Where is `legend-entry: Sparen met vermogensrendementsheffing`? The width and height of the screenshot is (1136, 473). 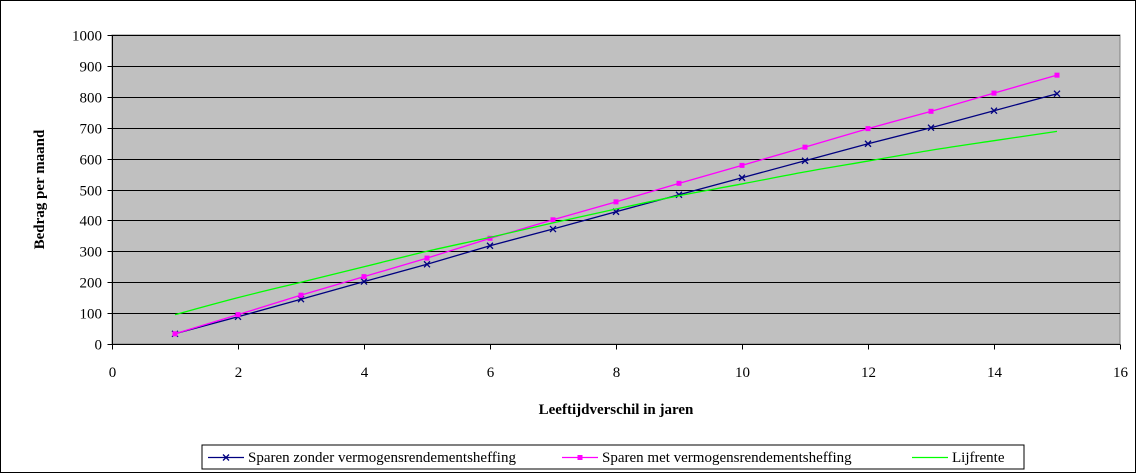 legend-entry: Sparen met vermogensrendementsheffing is located at coordinates (707, 458).